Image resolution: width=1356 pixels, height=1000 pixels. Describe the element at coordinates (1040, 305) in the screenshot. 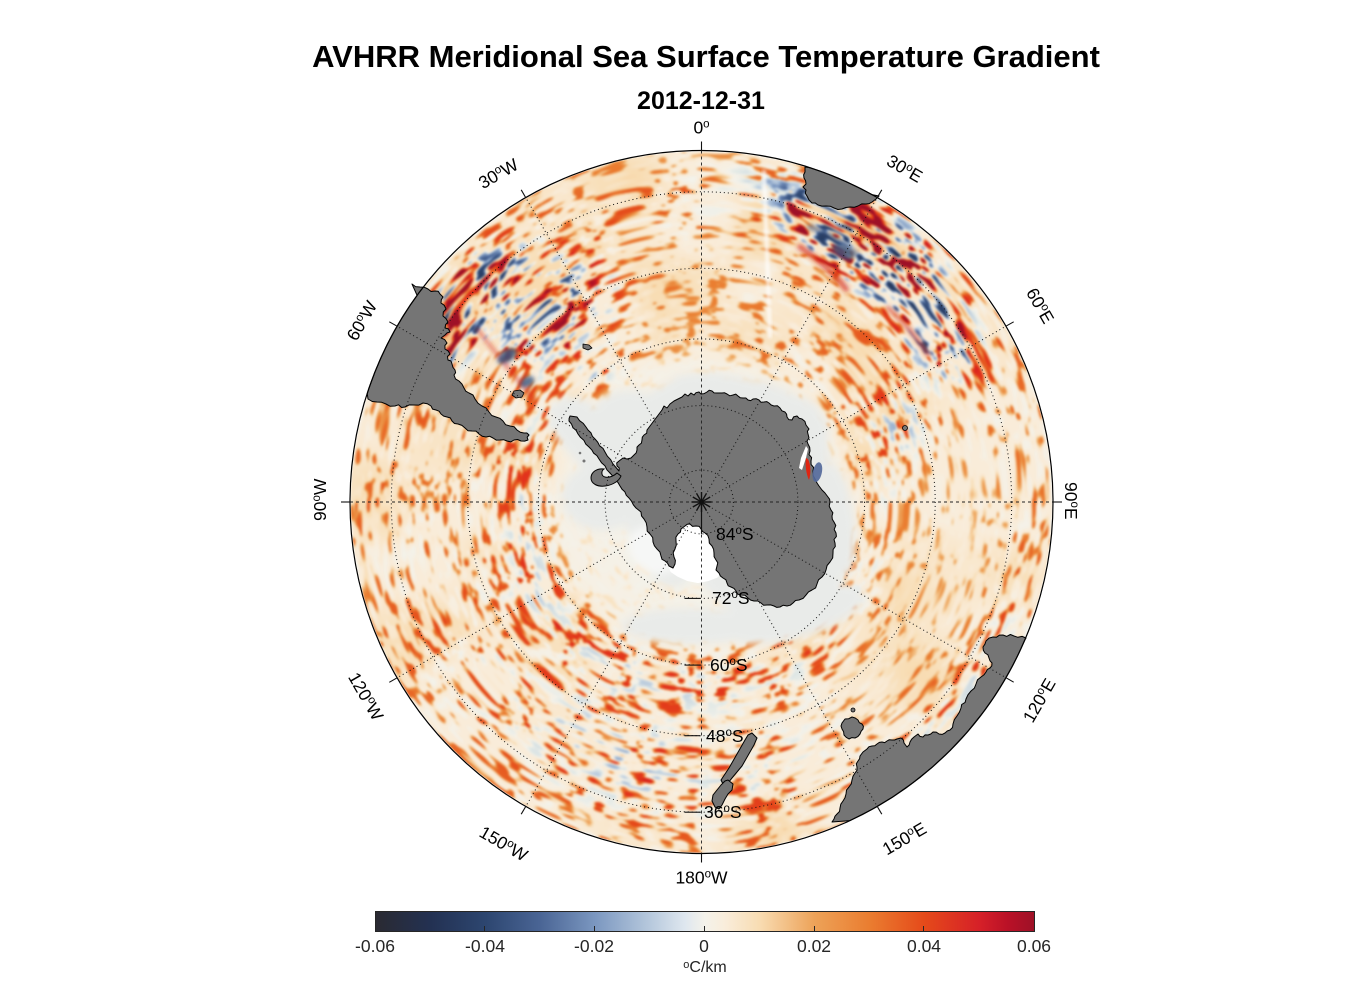

I see `svg-text: 60oE` at that location.